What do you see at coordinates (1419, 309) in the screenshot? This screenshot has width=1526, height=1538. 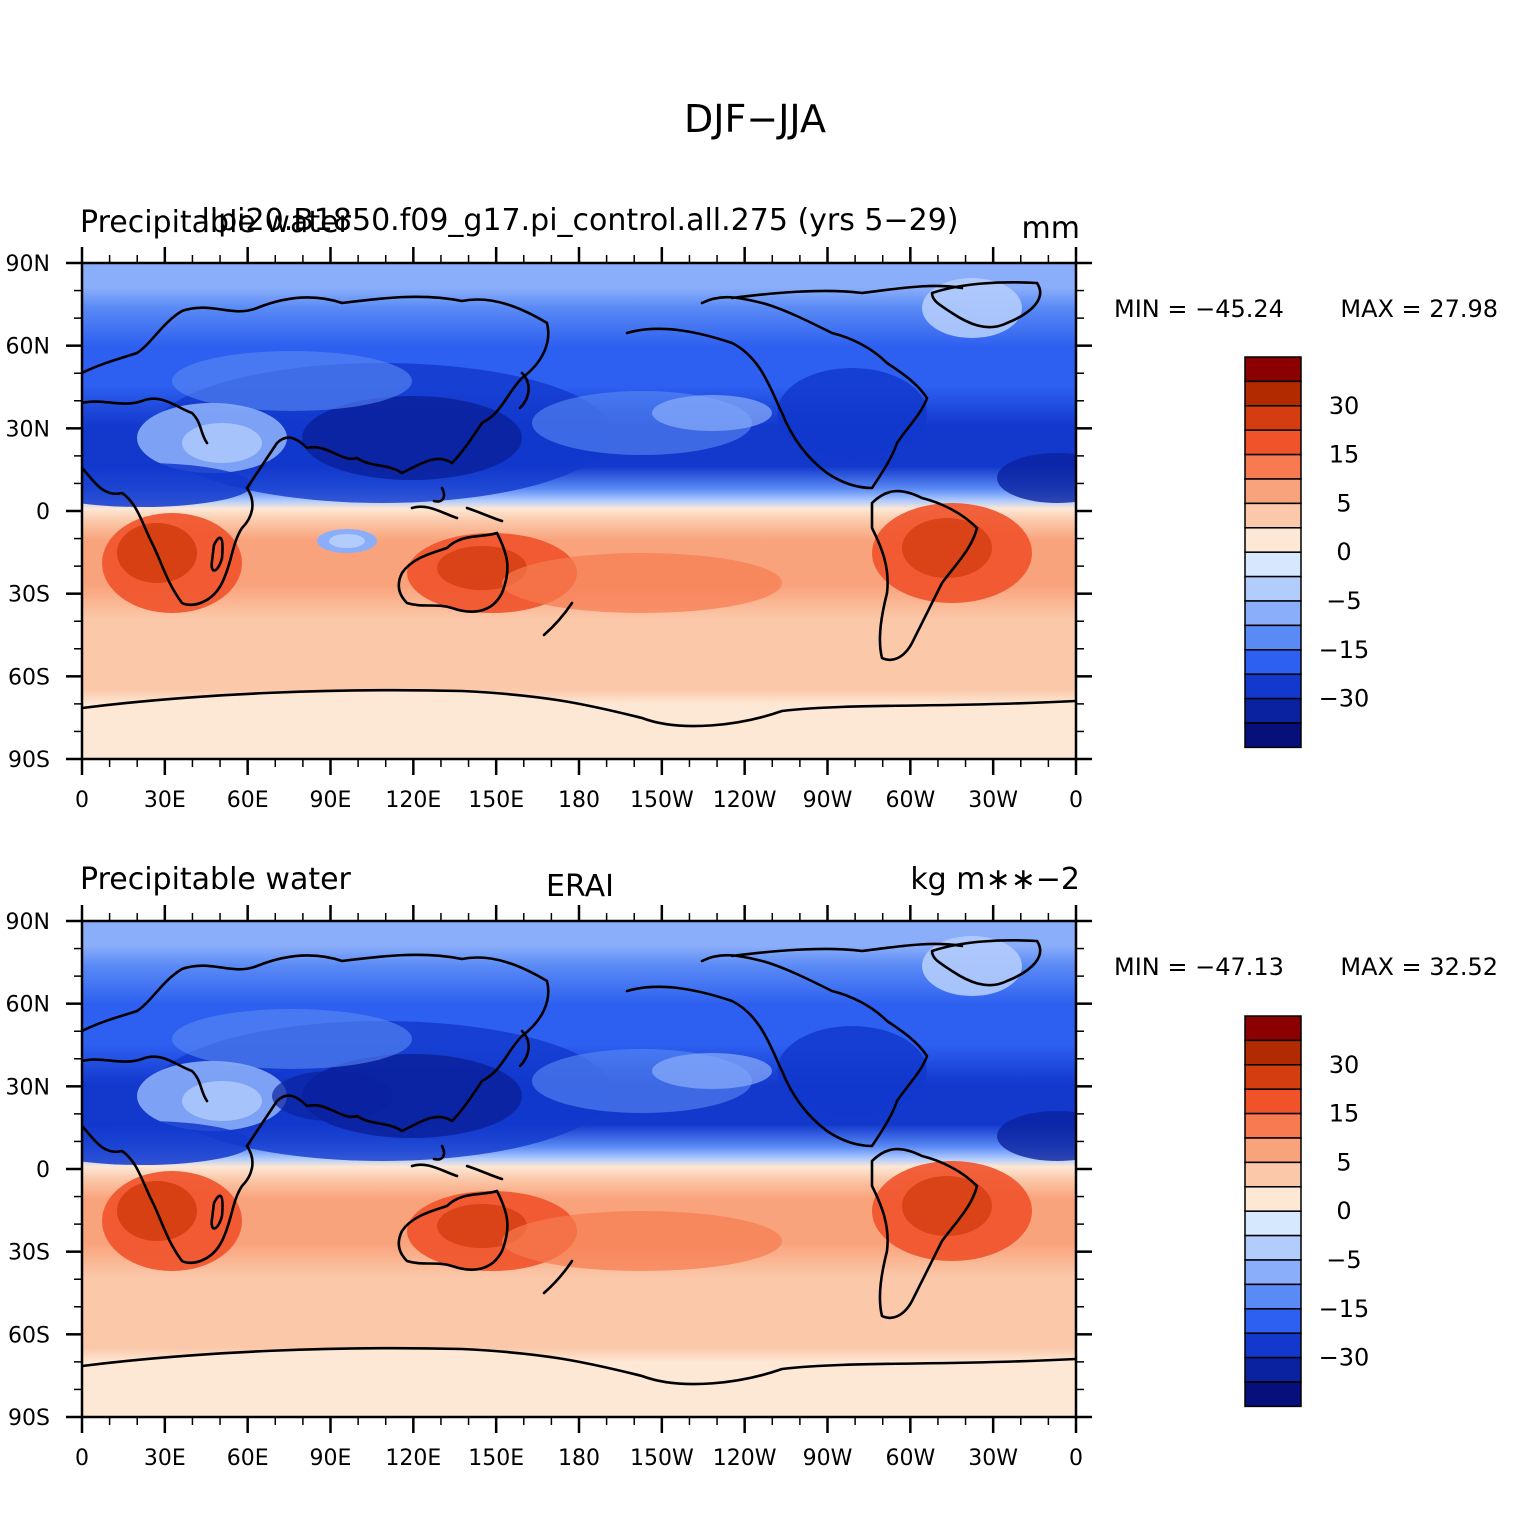 I see `max-label: MAX = 27.98` at bounding box center [1419, 309].